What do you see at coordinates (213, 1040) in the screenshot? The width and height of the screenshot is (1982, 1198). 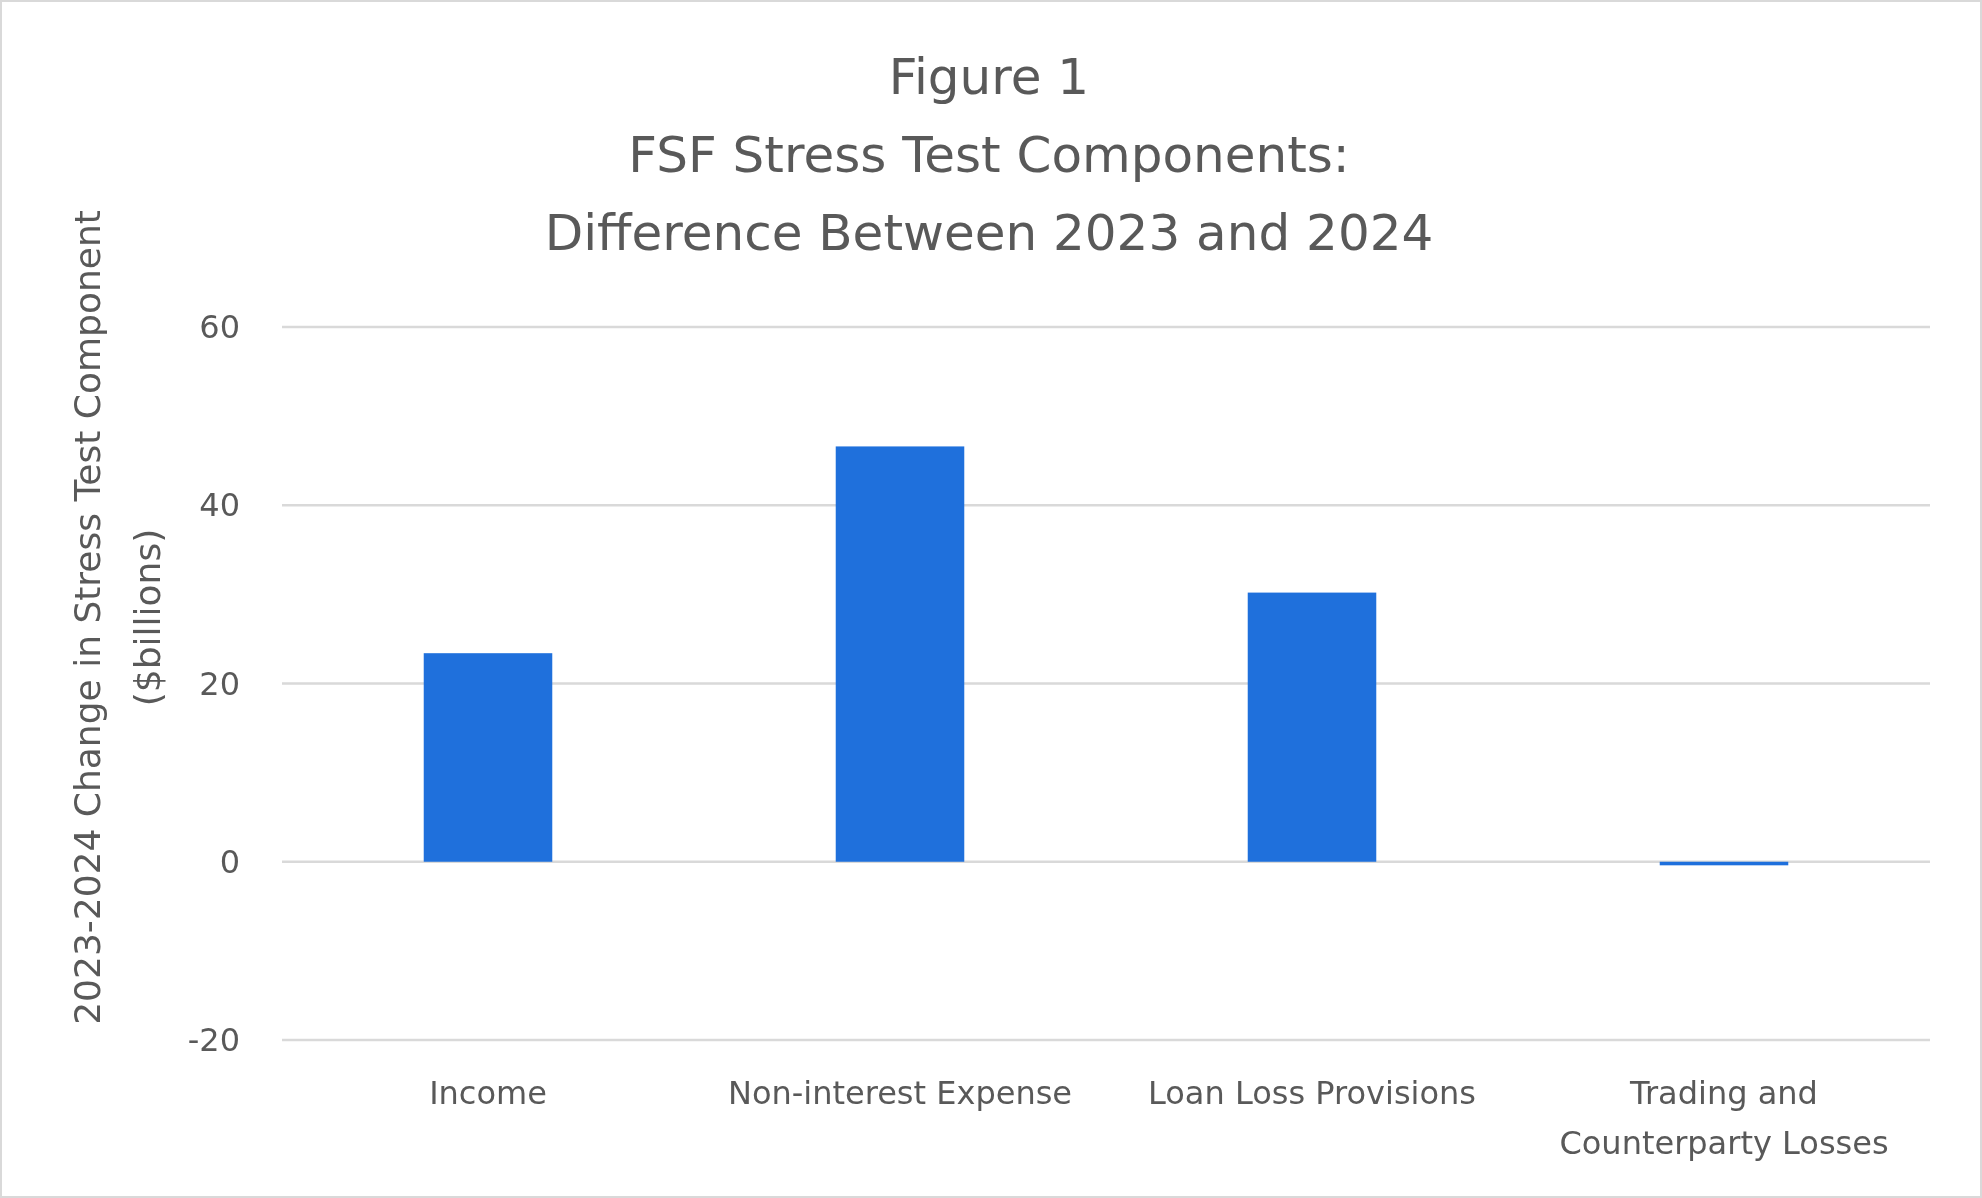 I see `y-tick-label: -20` at bounding box center [213, 1040].